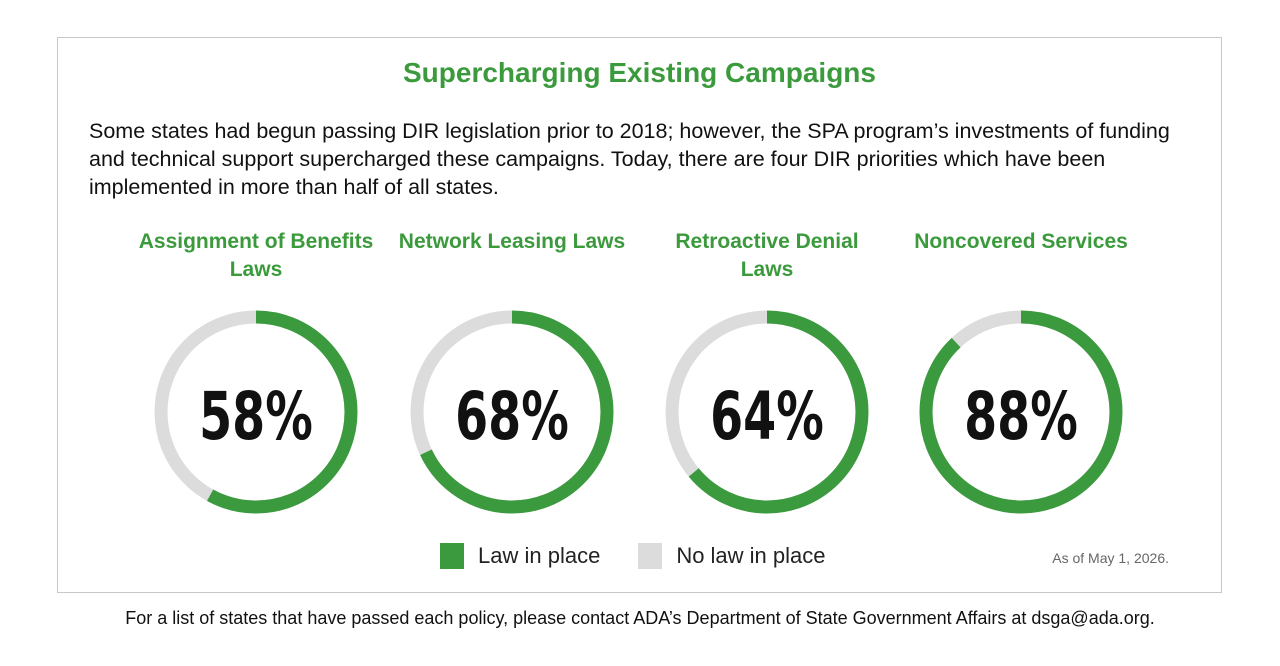 The width and height of the screenshot is (1280, 666). What do you see at coordinates (767, 255) in the screenshot?
I see `donut-title: Retroactive Denial Laws` at bounding box center [767, 255].